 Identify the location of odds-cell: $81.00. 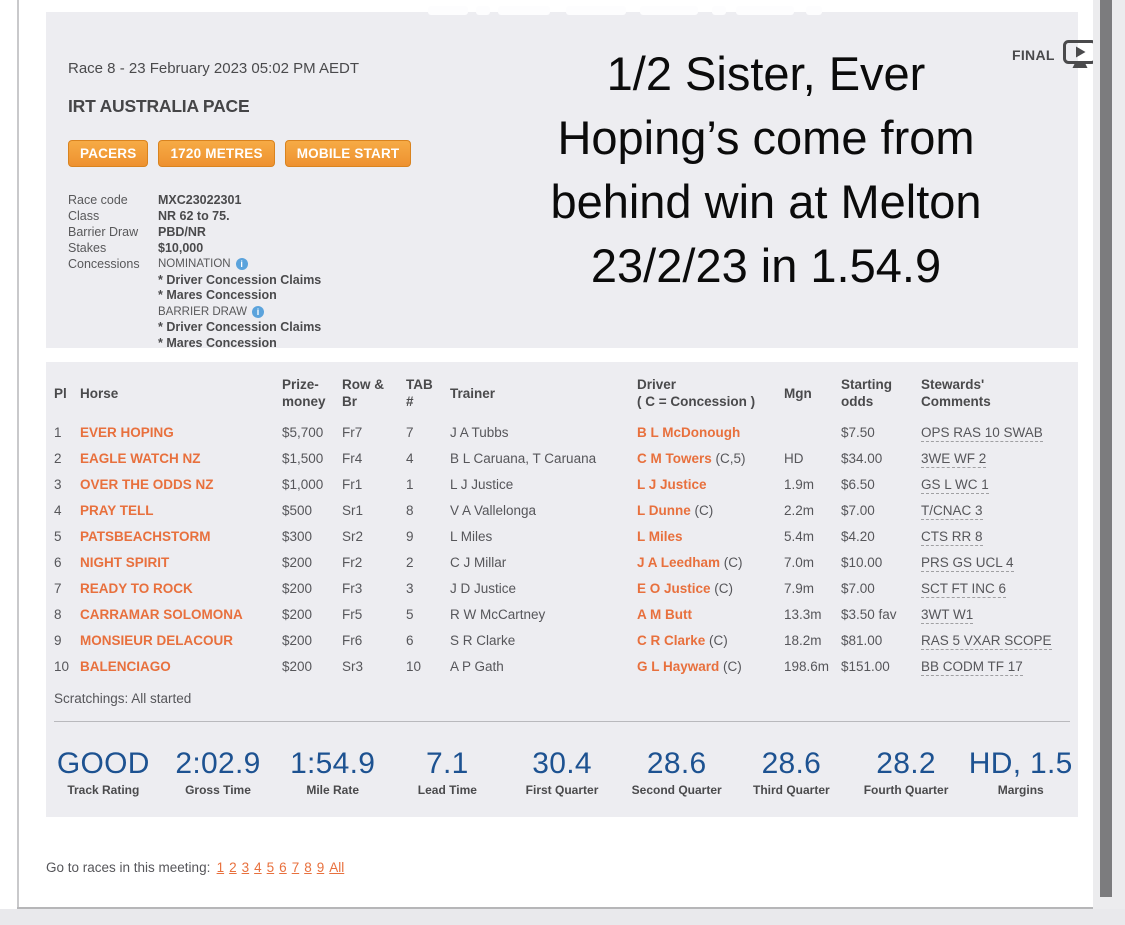
(862, 640).